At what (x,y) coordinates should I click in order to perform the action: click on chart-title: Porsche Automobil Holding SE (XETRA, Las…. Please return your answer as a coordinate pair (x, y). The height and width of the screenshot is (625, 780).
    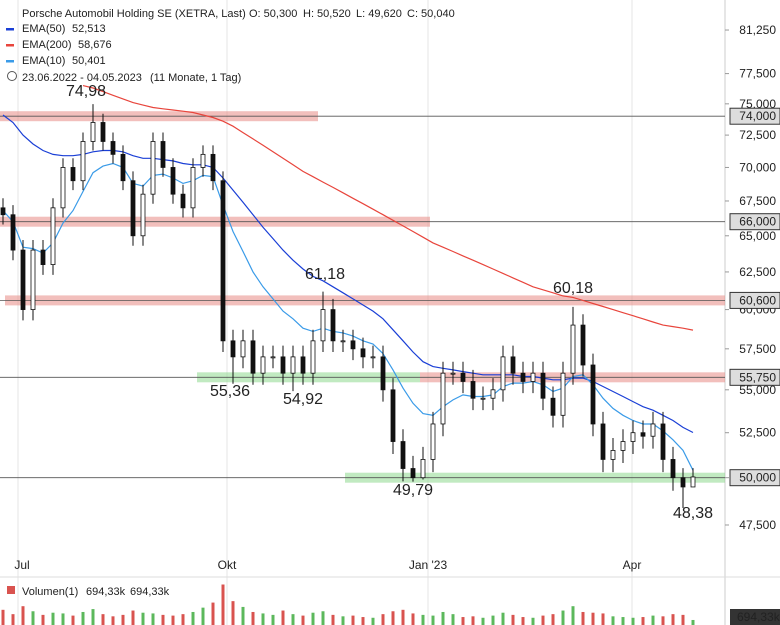
    Looking at the image, I should click on (134, 14).